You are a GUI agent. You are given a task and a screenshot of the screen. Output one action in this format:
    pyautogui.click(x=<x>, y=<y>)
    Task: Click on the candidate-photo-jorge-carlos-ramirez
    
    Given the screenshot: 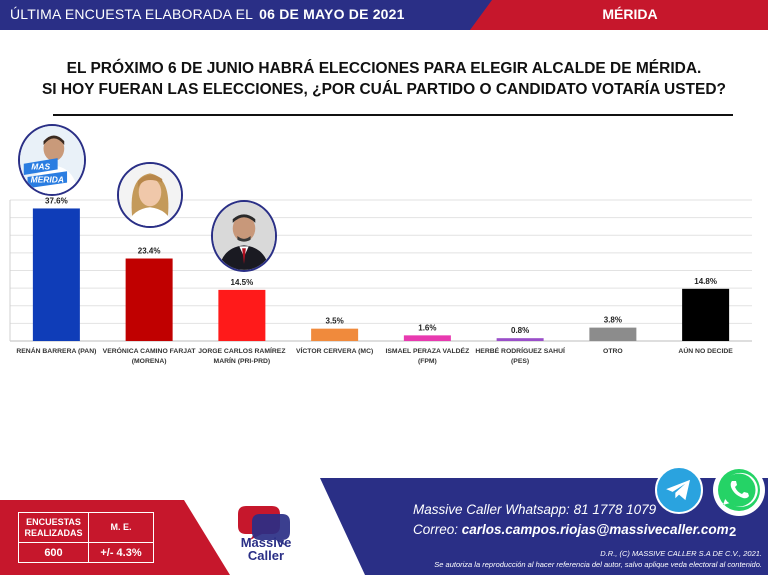 What is the action you would take?
    pyautogui.click(x=244, y=236)
    